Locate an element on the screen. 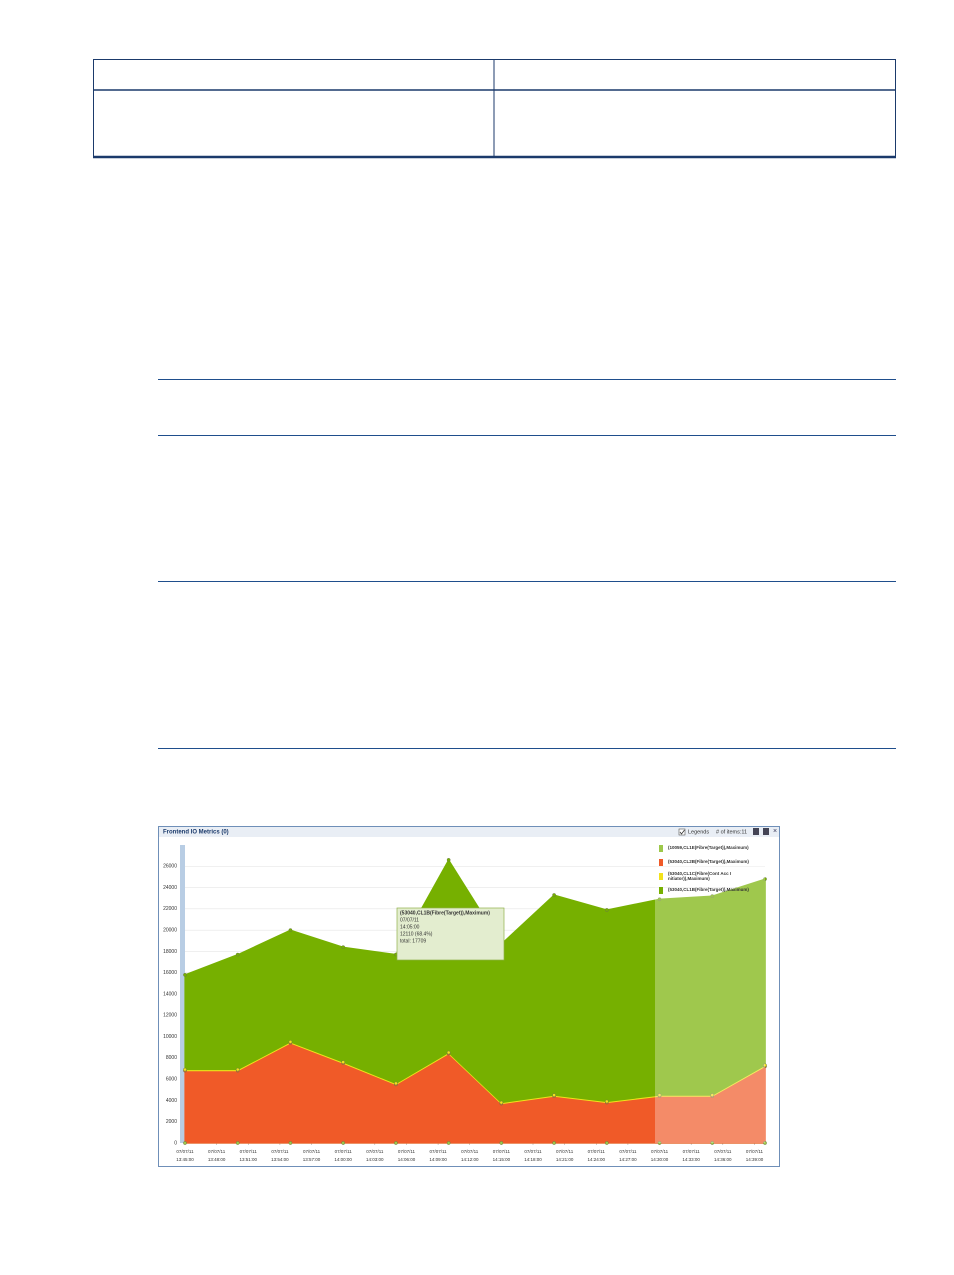  export-button is located at coordinates (756, 831).